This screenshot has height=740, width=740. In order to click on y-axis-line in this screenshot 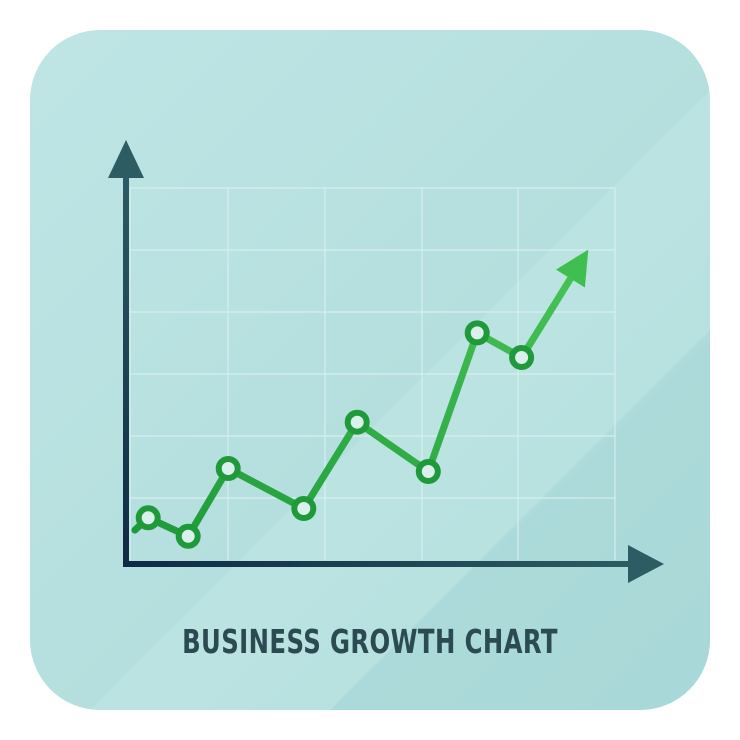, I will do `click(126, 368)`.